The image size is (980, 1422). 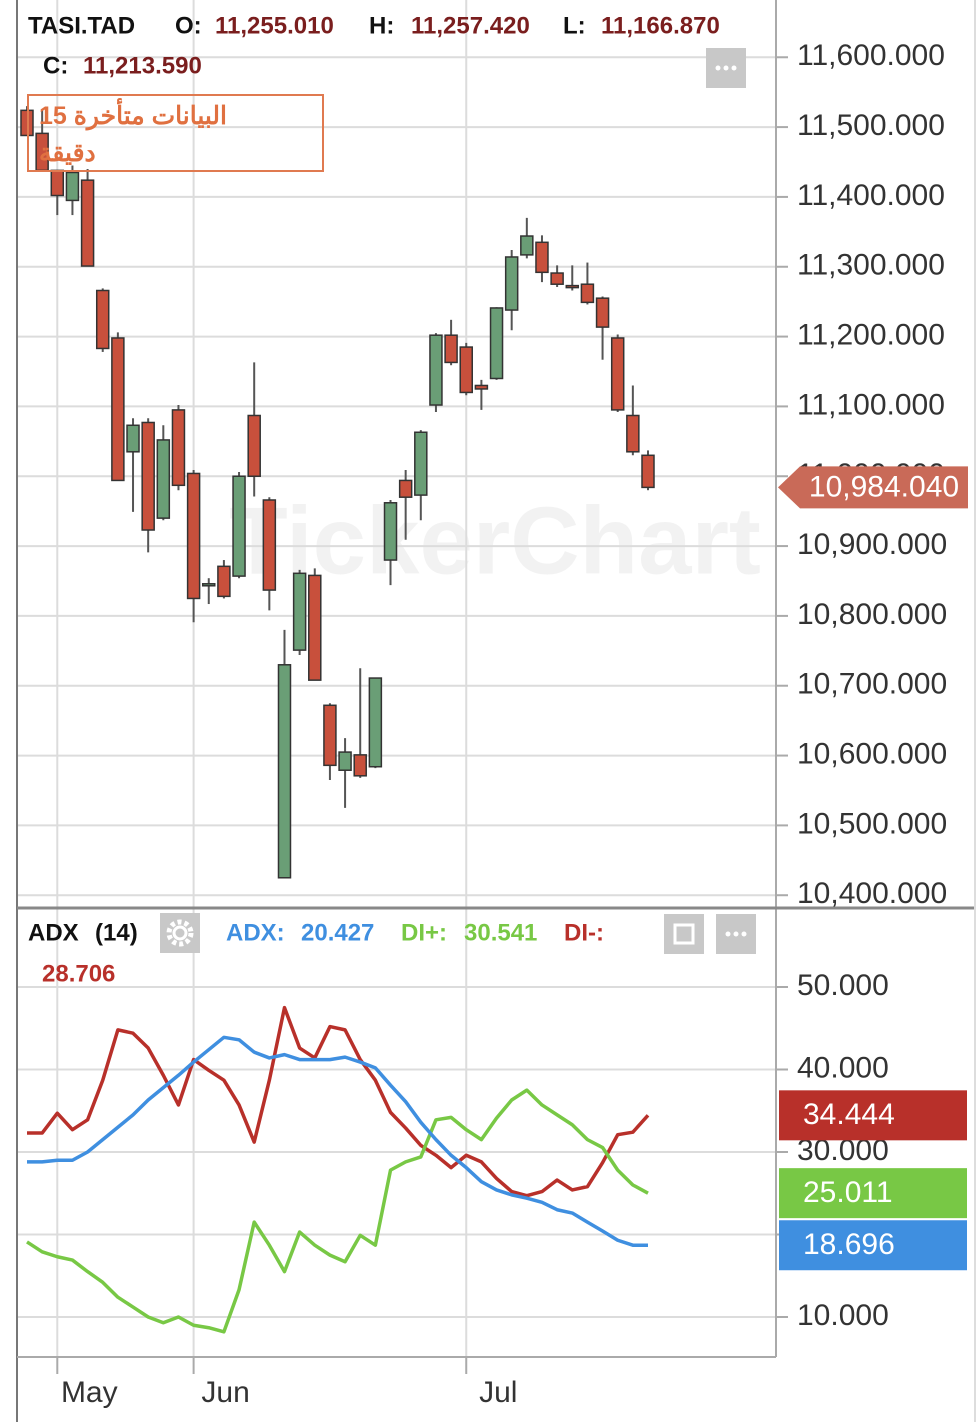 I want to click on symbol: TASI.TAD, so click(x=81, y=25).